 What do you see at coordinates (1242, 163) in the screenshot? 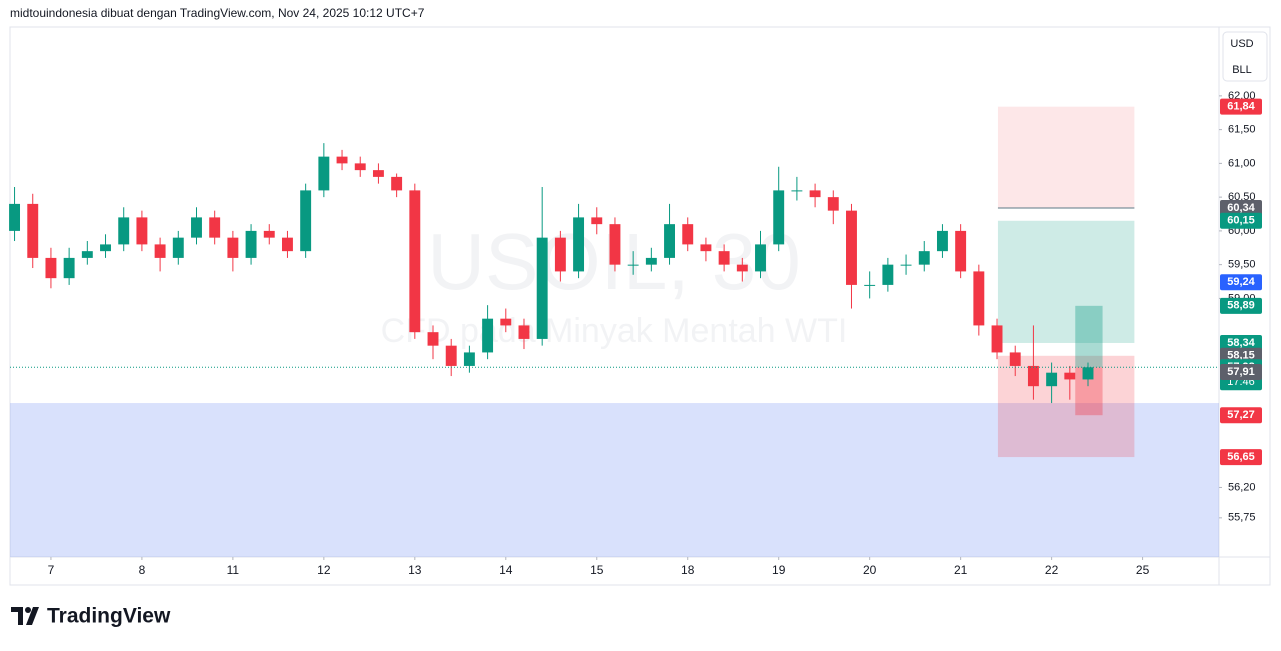
I see `y-tick-label: 61,00` at bounding box center [1242, 163].